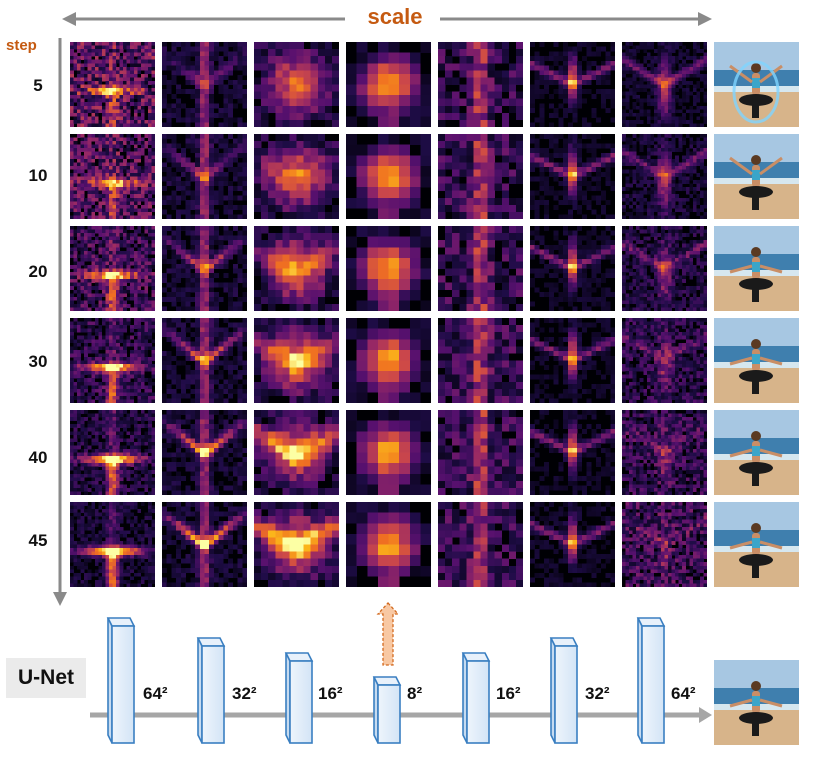 The height and width of the screenshot is (758, 814). Describe the element at coordinates (387, 710) in the screenshot. I see `unet-block-8-mid` at that location.